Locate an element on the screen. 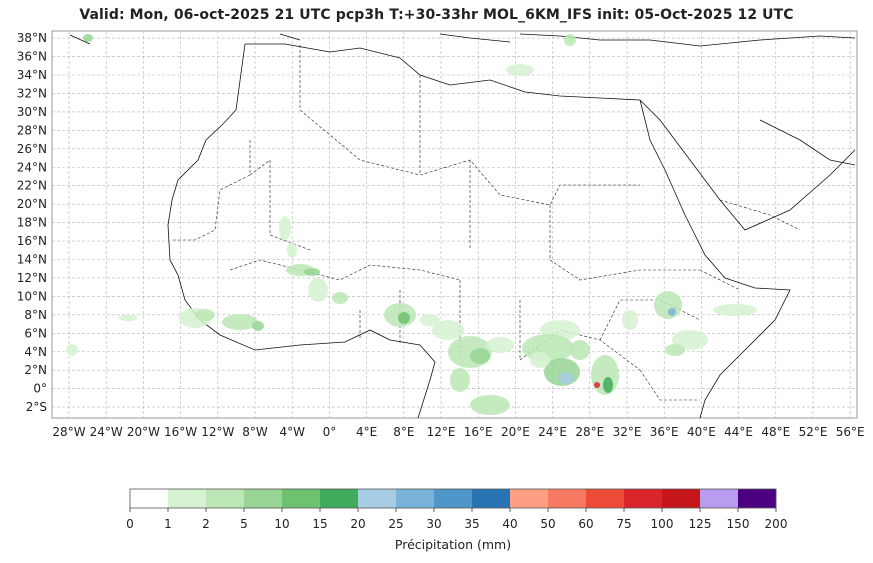  lon-tick-label: 20°W is located at coordinates (143, 432).